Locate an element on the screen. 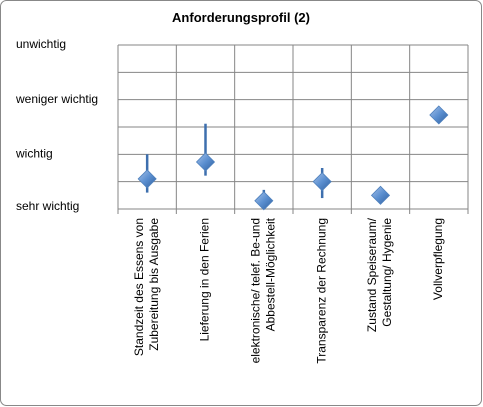  x-tick-label: Abbestell-Möglichkeit is located at coordinates (271, 274).